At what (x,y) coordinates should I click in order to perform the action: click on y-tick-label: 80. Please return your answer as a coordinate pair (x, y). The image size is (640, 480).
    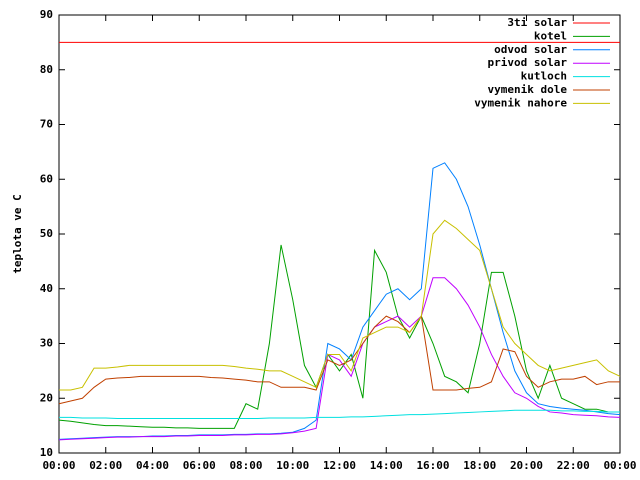
    Looking at the image, I should click on (46, 69).